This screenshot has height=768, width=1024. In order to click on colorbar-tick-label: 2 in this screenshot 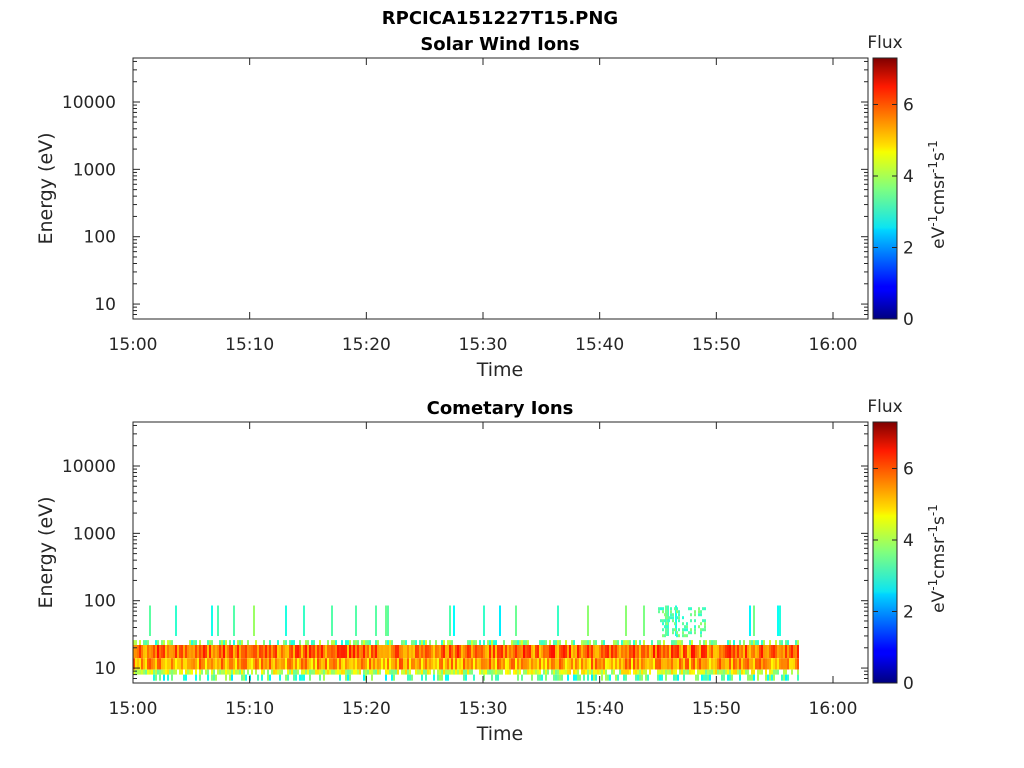, I will do `click(908, 248)`.